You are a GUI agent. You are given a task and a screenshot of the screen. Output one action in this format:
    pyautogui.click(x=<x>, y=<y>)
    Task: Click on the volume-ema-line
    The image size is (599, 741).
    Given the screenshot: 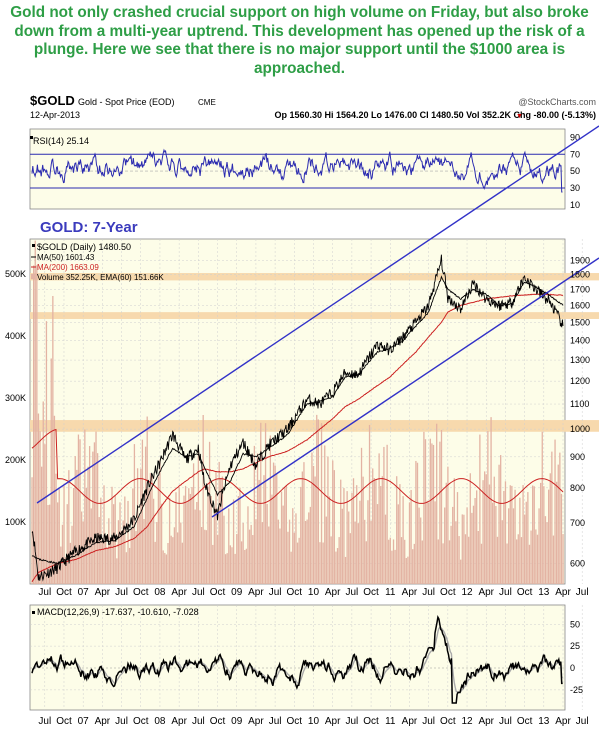 What is the action you would take?
    pyautogui.click(x=297, y=466)
    